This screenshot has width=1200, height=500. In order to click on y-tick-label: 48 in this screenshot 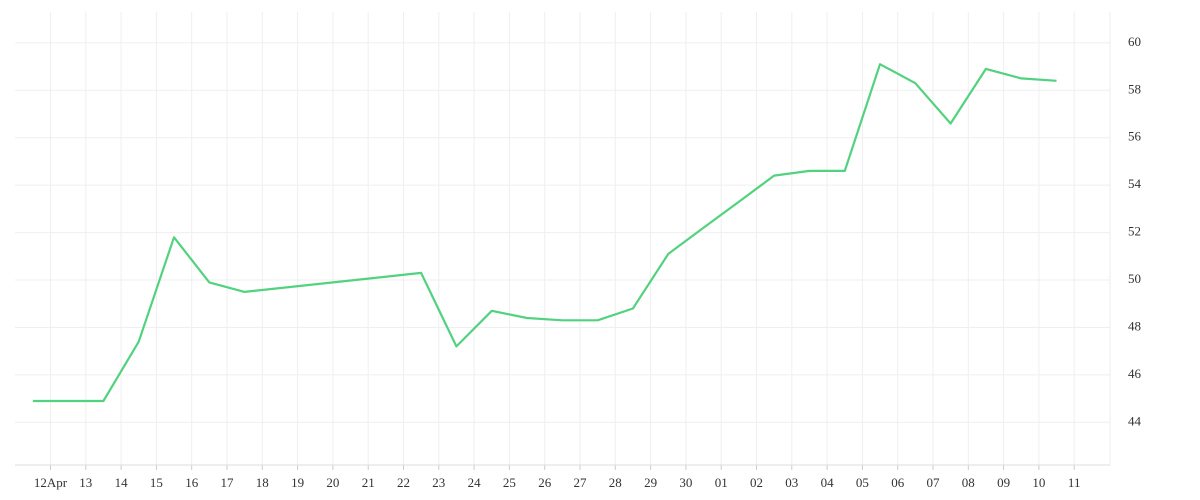, I will do `click(1134, 325)`.